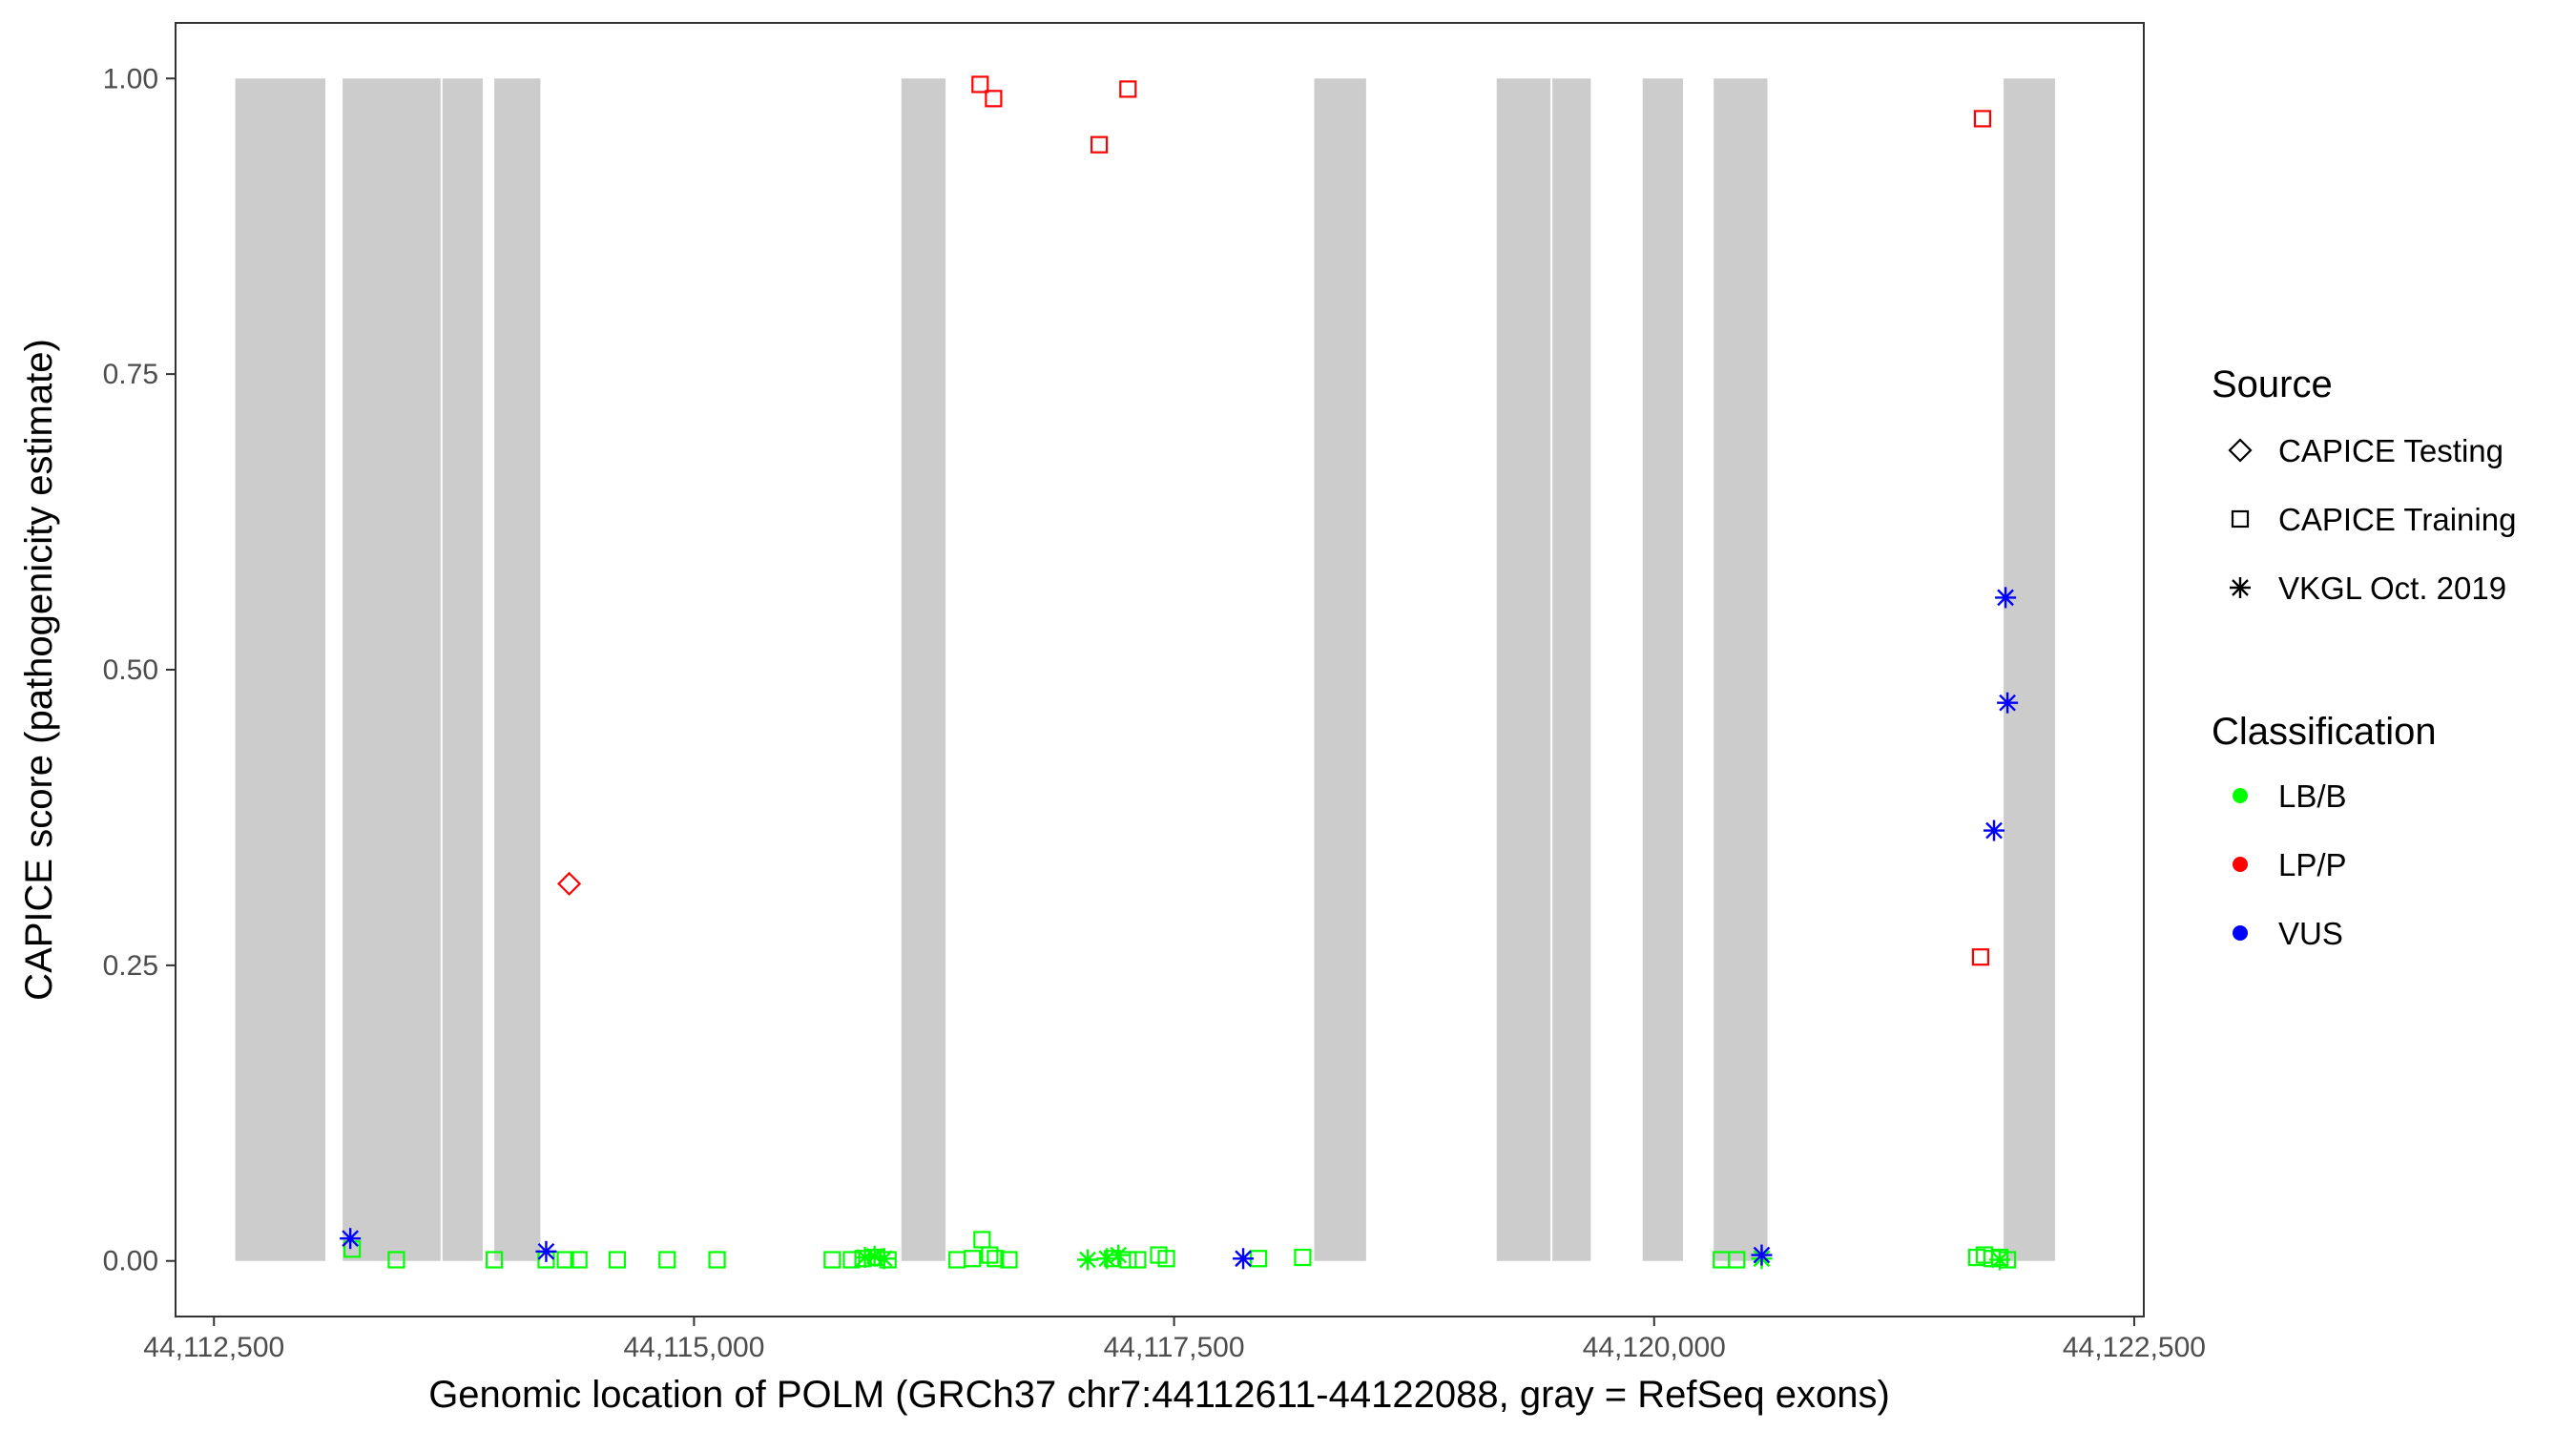 Image resolution: width=2576 pixels, height=1431 pixels. I want to click on legend-label: VUS, so click(2310, 933).